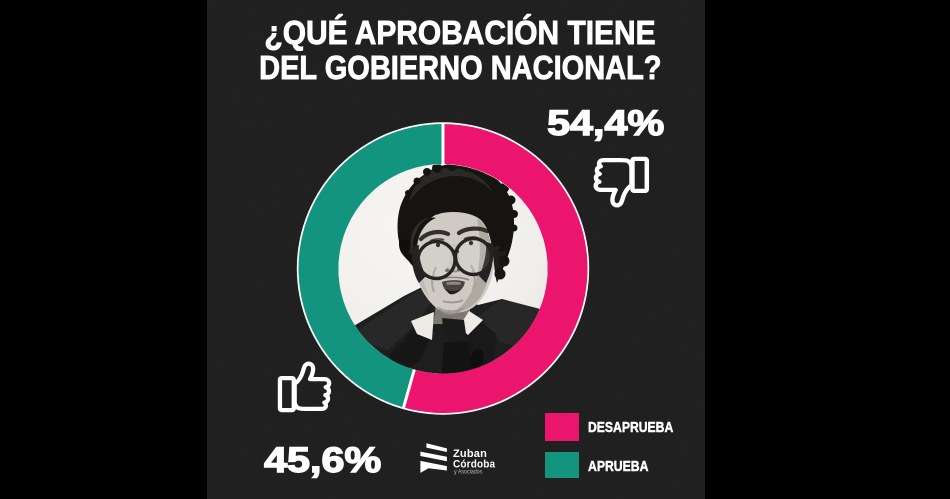 This screenshot has height=499, width=950. I want to click on svg-text: Córdoba, so click(474, 464).